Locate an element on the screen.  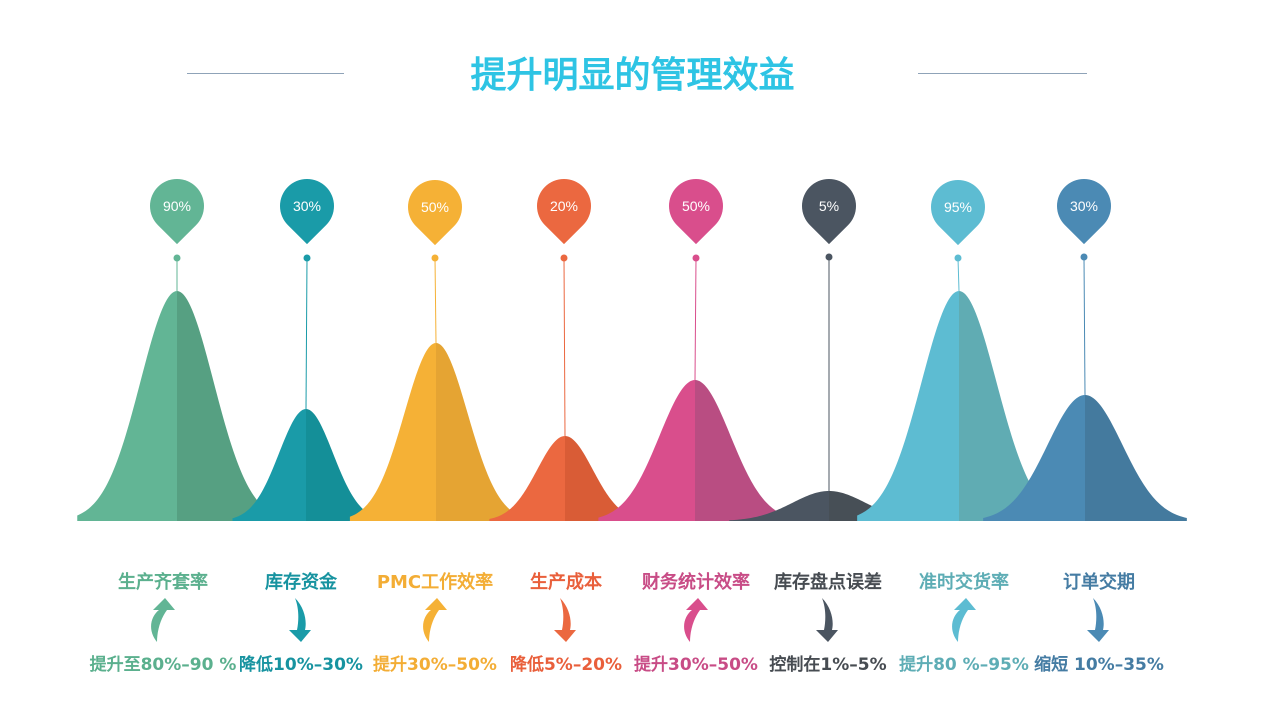
pin-value: 90% is located at coordinates (177, 206).